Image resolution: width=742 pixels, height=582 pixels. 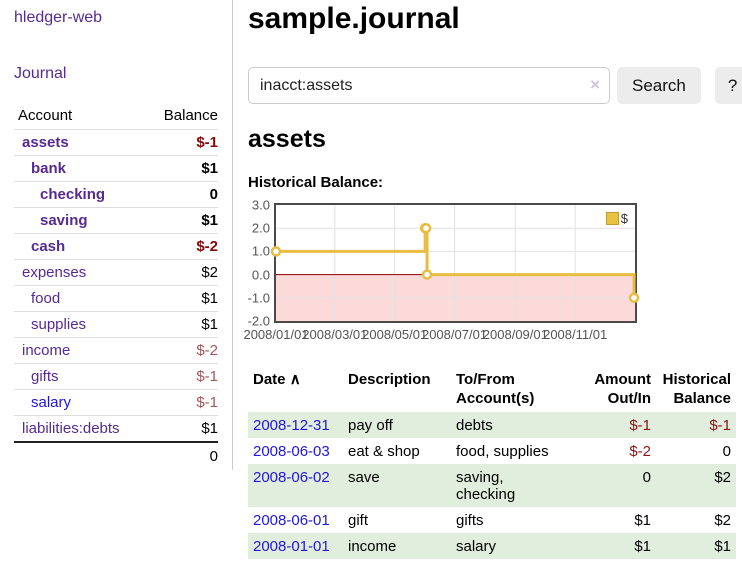 I want to click on transaction-date-link: 2008-01-01, so click(x=291, y=546).